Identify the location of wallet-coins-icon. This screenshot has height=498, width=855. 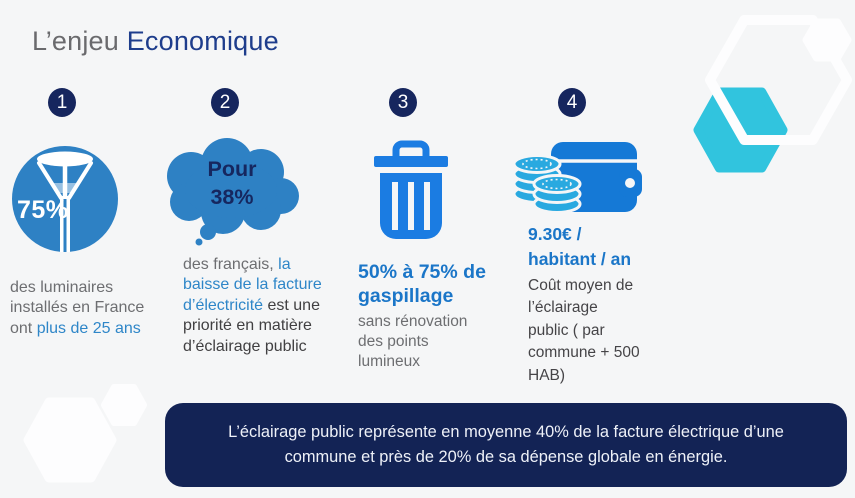
(574, 186).